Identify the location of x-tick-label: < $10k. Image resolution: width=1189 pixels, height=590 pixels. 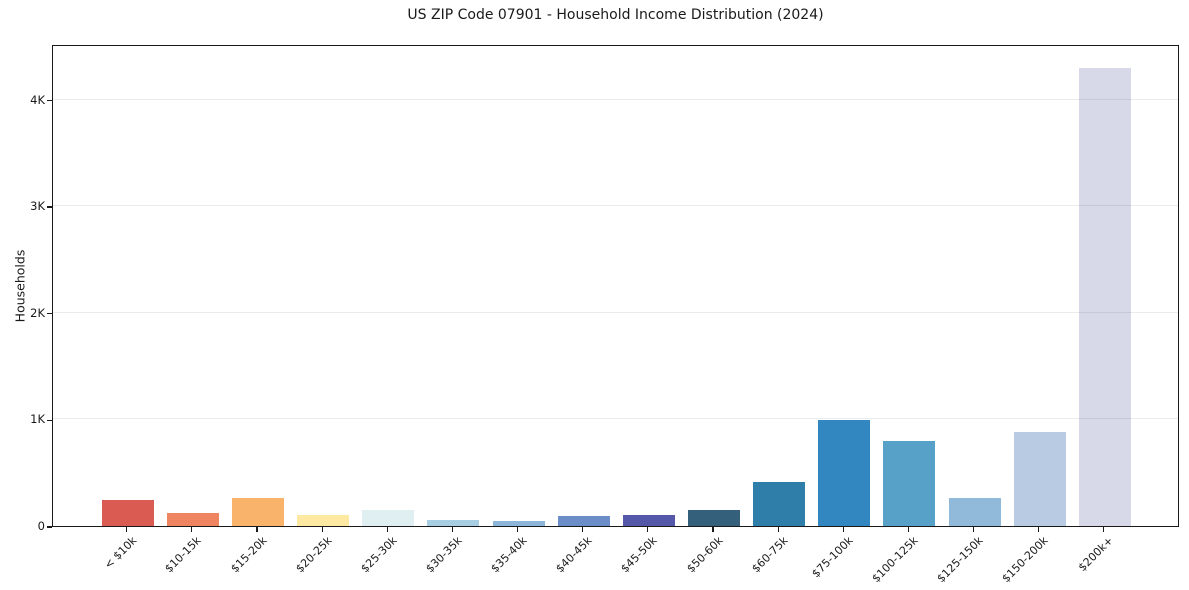
(120, 553).